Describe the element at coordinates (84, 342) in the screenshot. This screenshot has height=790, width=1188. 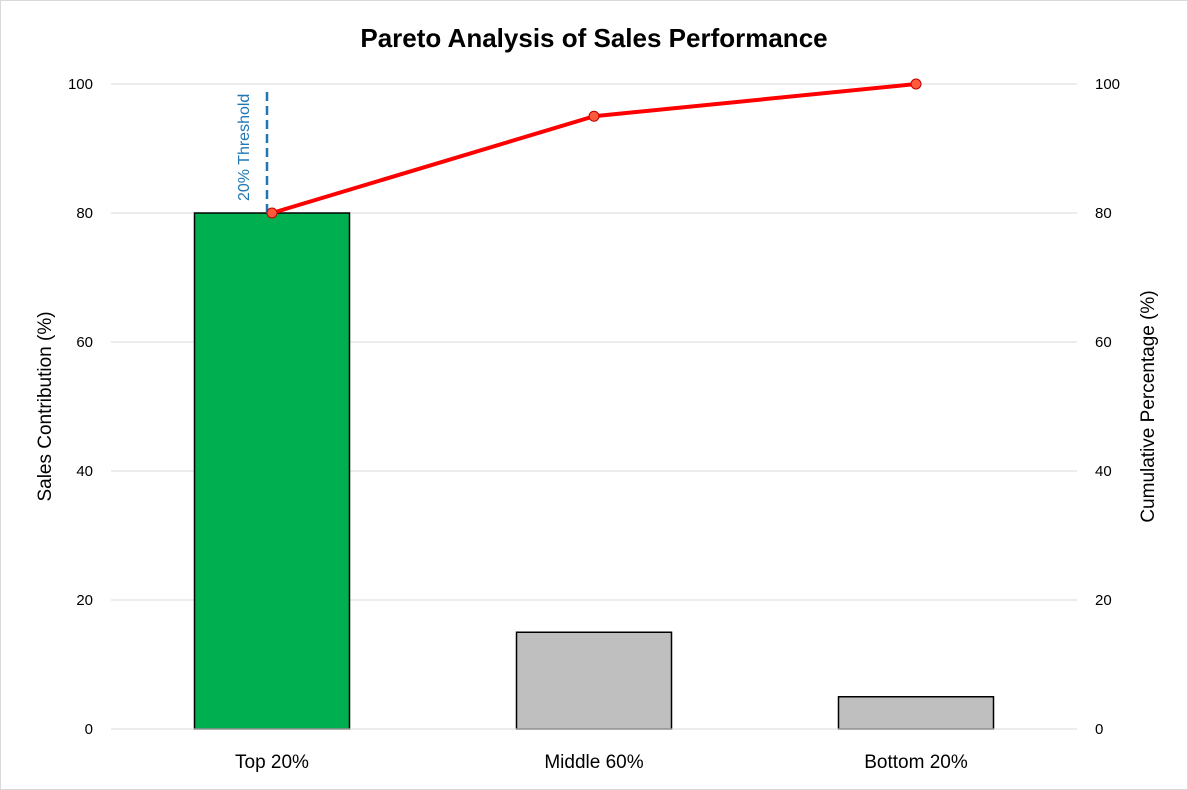
I see `y-tick-label: 60` at that location.